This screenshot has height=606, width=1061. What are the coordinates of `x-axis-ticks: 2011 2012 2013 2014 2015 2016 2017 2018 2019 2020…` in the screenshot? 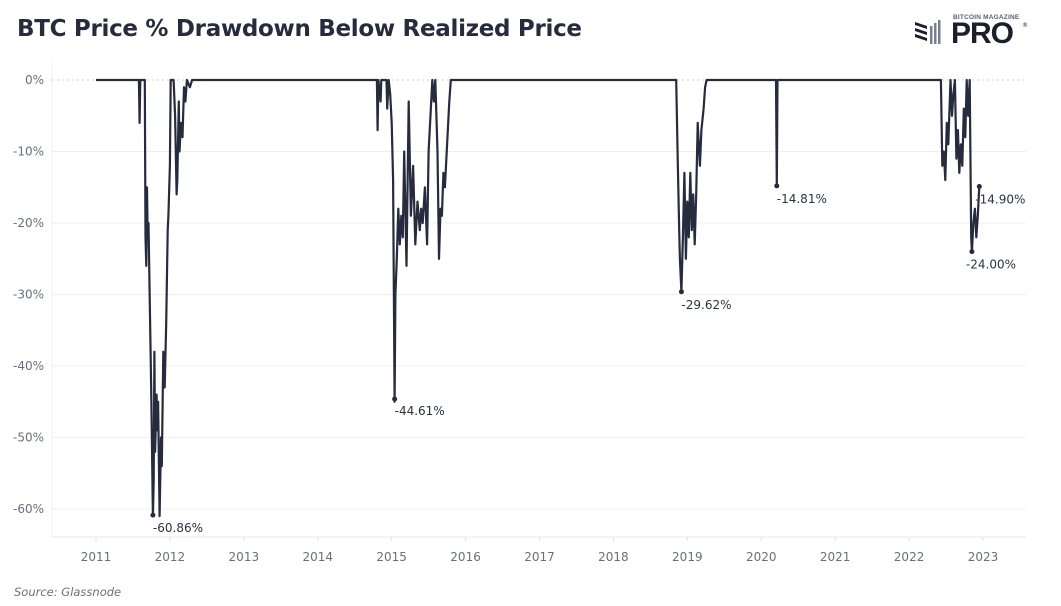 It's located at (540, 550).